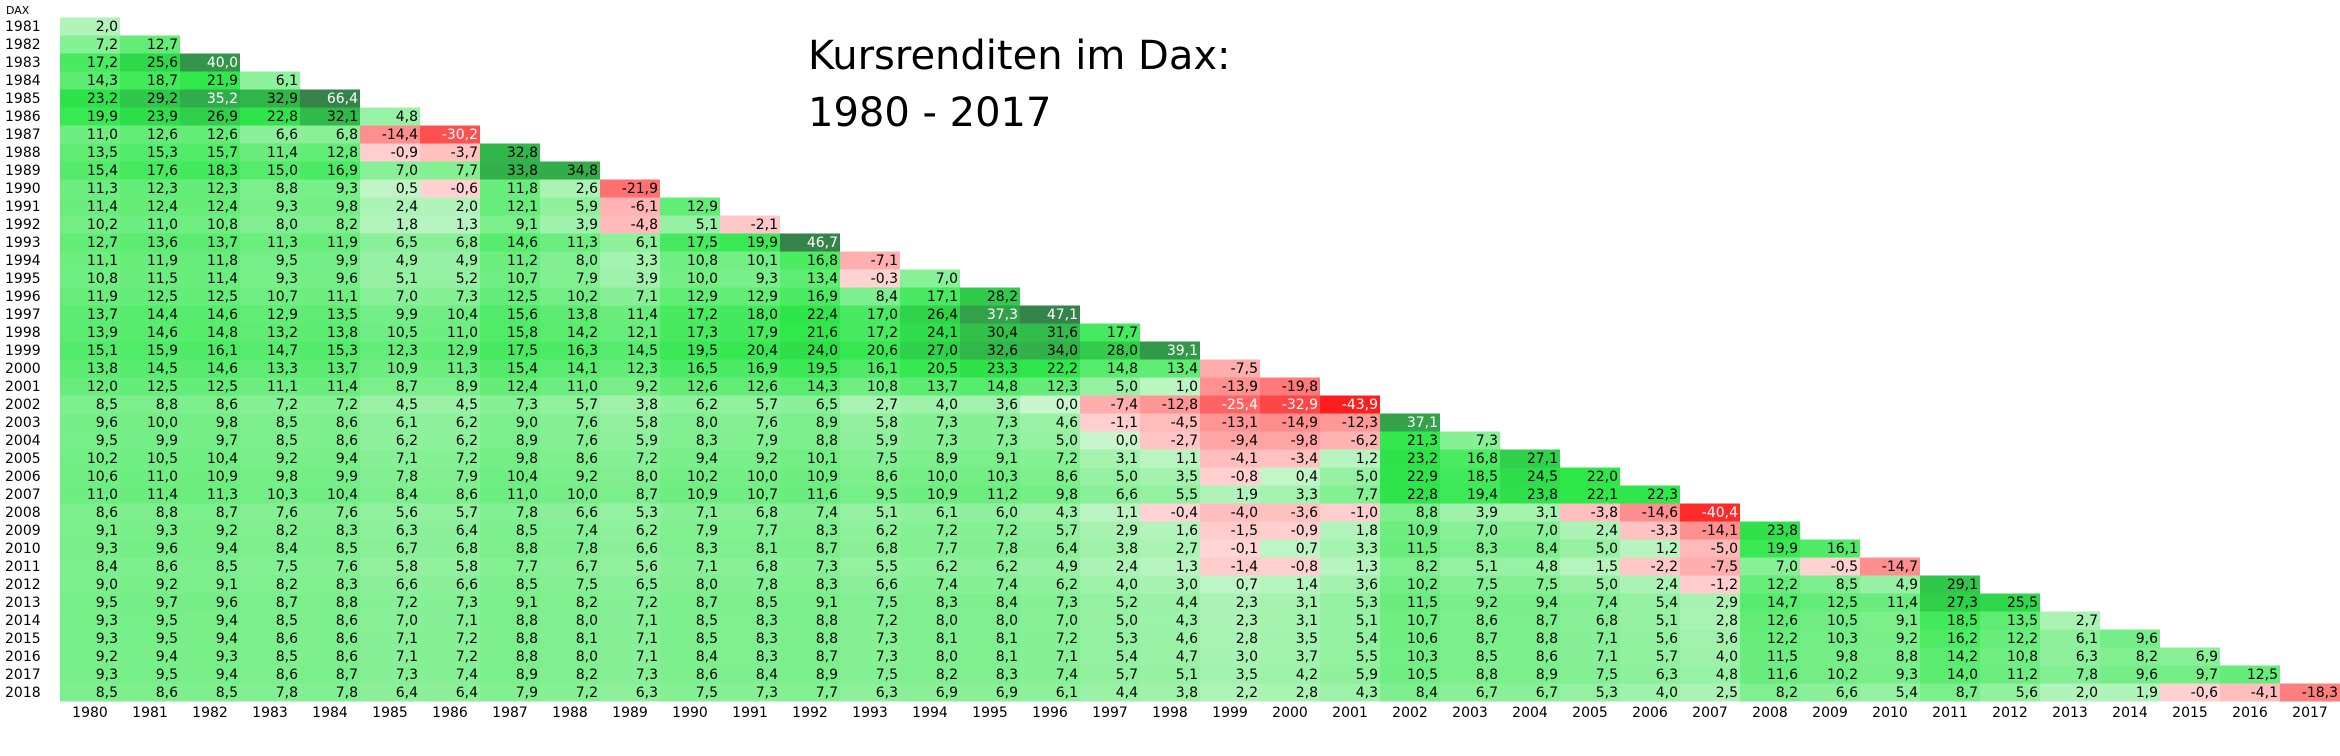  What do you see at coordinates (1007, 513) in the screenshot?
I see `cell-value-label: 6,0` at bounding box center [1007, 513].